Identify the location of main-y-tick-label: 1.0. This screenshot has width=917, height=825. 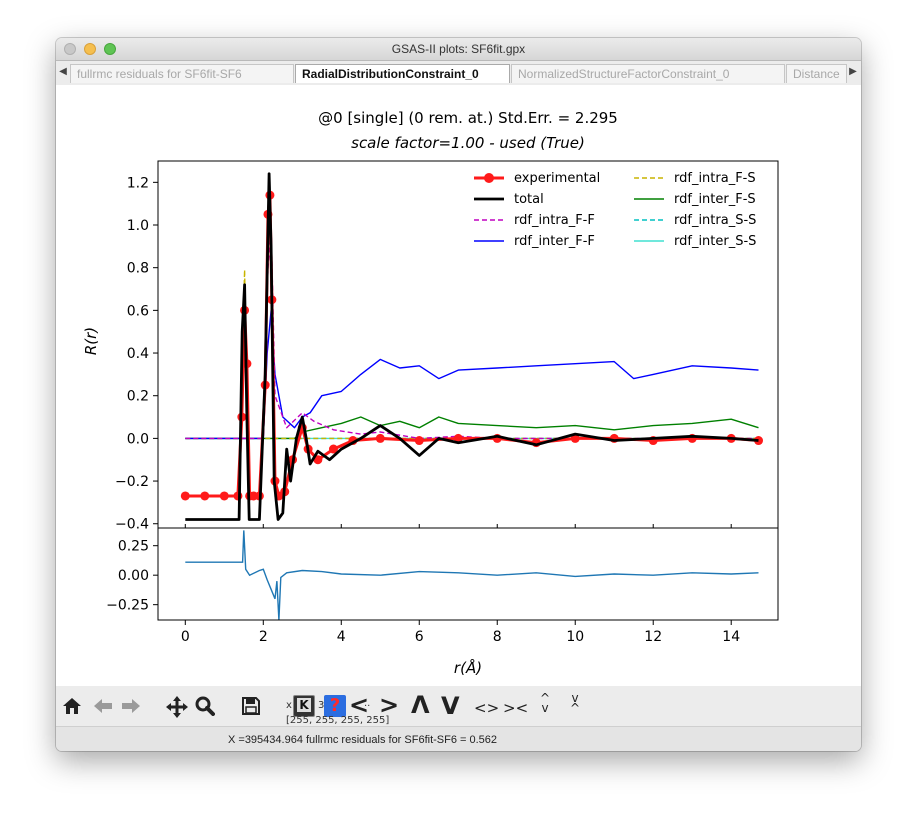
(138, 226).